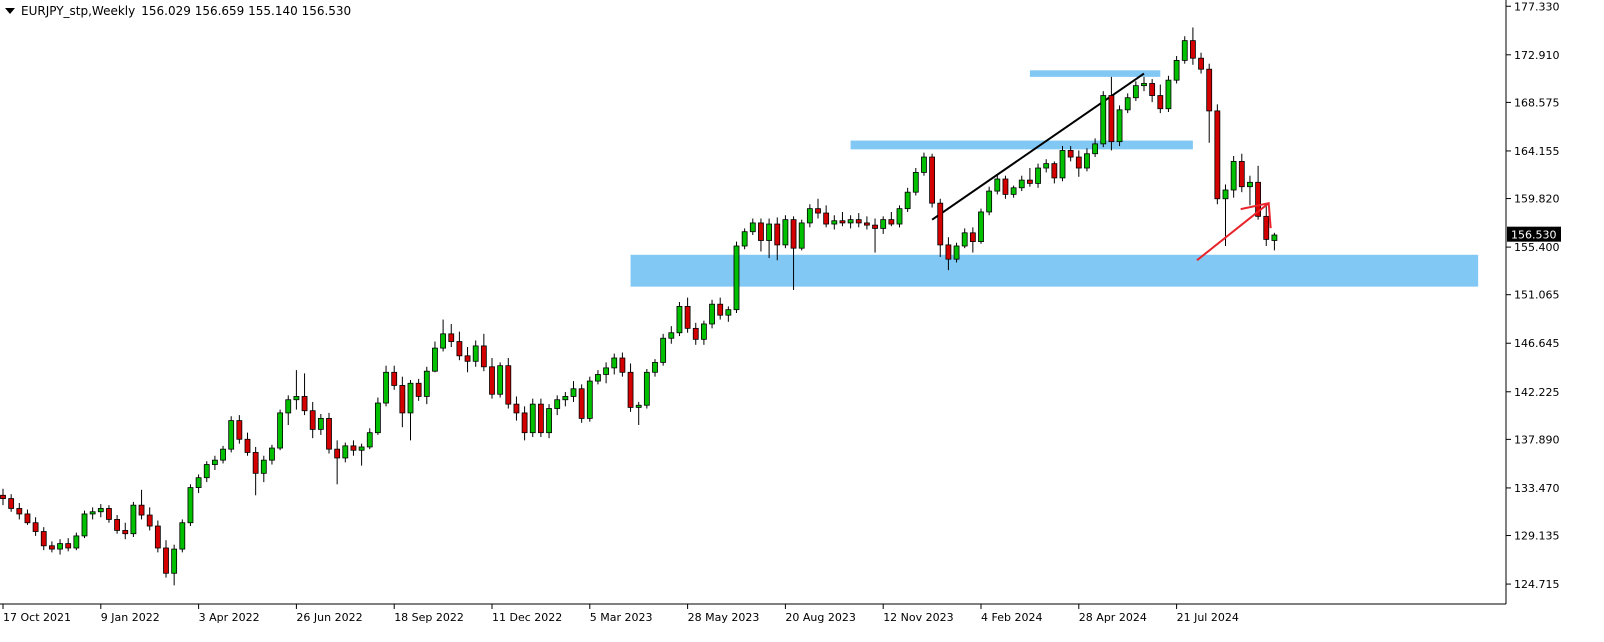  I want to click on symbol-label: EURJPY_stp,Weekly, so click(78, 11).